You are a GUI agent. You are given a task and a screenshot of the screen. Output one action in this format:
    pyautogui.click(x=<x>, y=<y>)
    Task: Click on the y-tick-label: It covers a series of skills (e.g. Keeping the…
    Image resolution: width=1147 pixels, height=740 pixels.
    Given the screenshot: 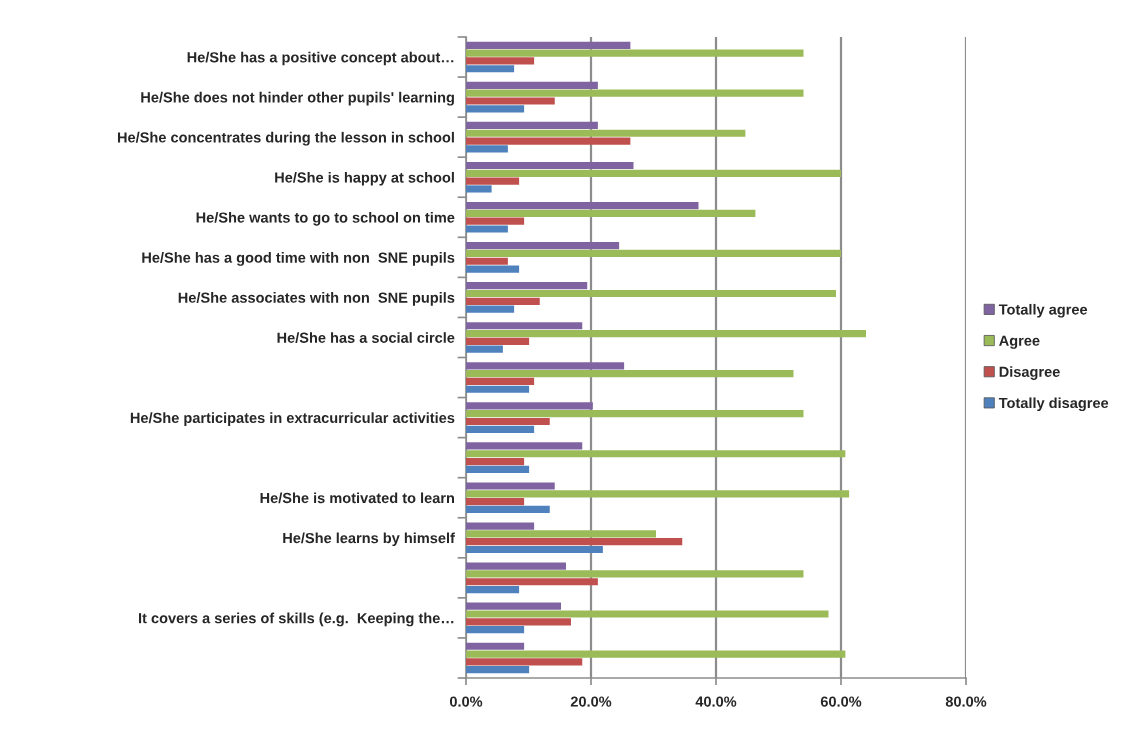 What is the action you would take?
    pyautogui.click(x=296, y=619)
    